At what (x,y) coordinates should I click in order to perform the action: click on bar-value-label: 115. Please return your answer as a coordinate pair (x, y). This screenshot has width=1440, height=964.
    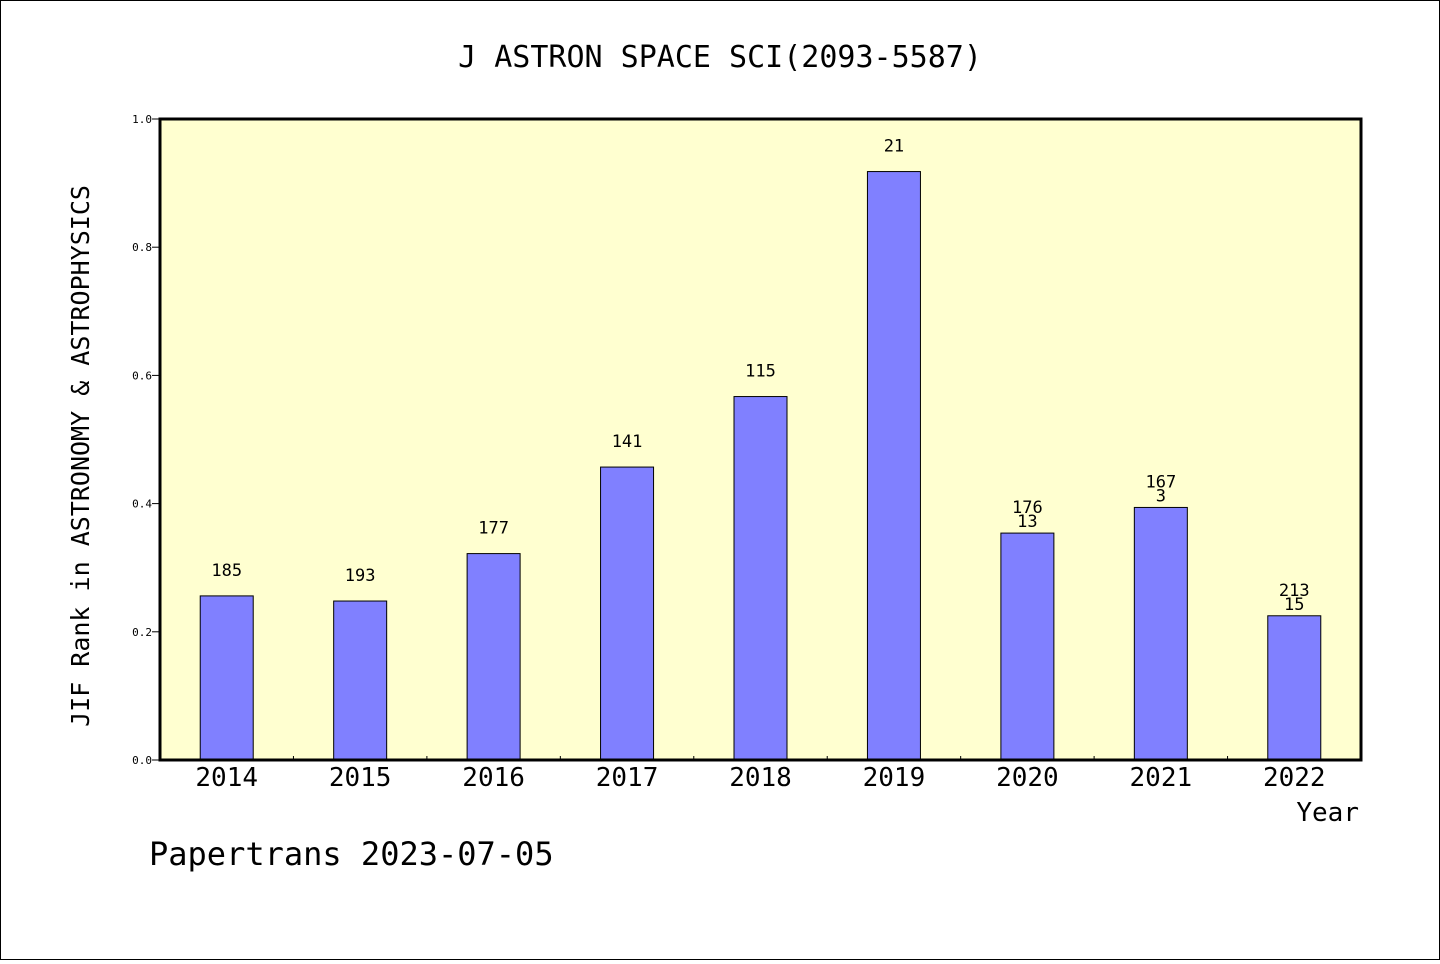
    Looking at the image, I should click on (760, 372).